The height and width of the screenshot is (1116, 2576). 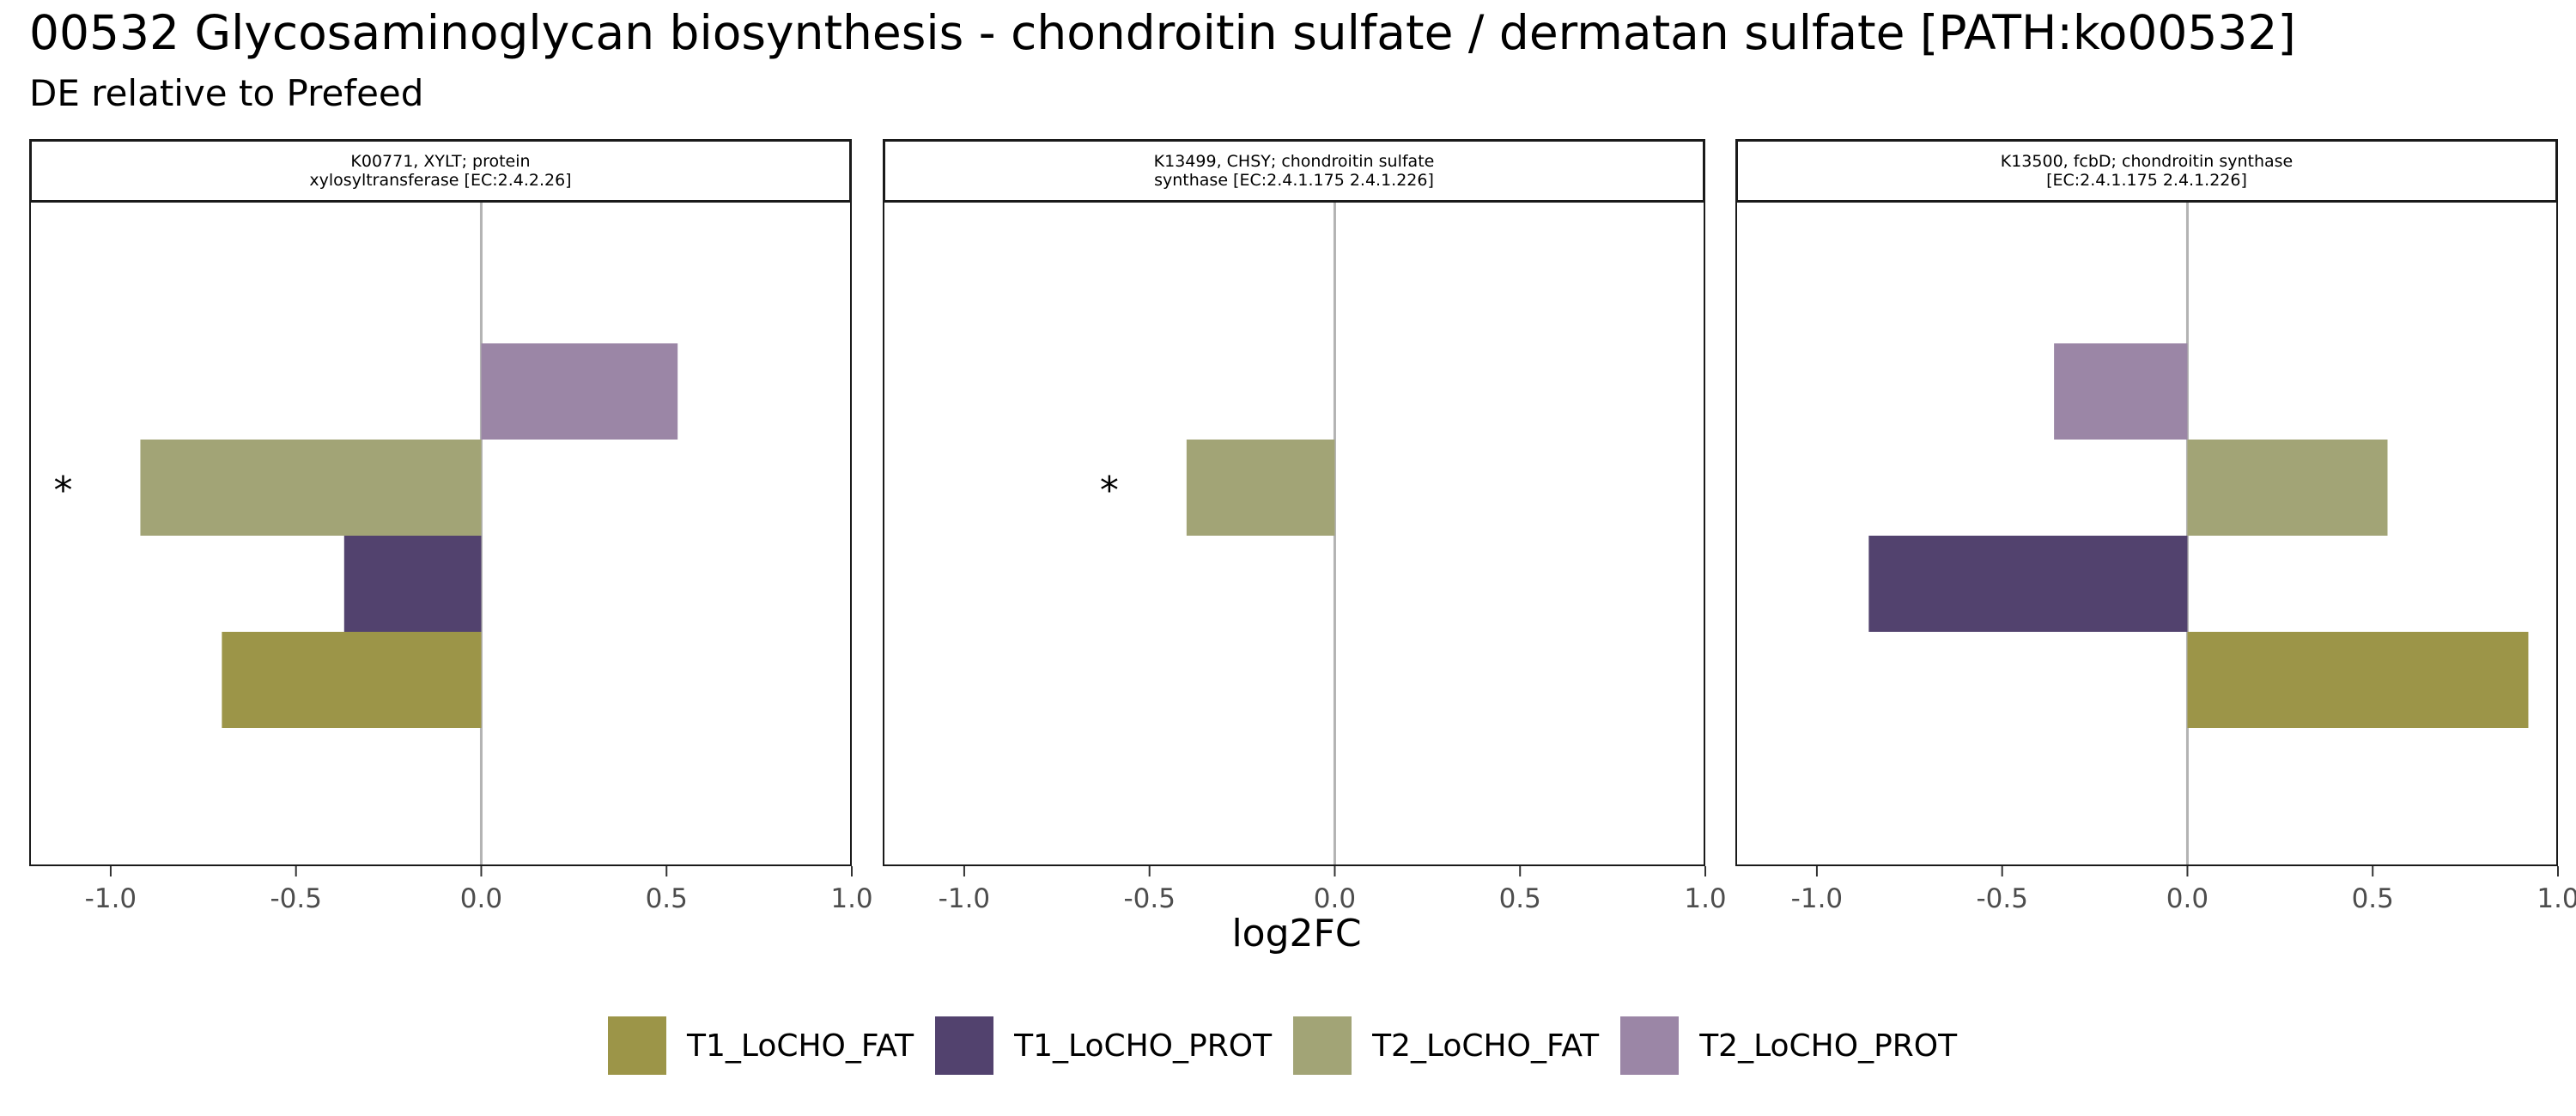 I want to click on legend-item-t2-locho-prot: T2_LoCHO_PROT, so click(x=1789, y=1046).